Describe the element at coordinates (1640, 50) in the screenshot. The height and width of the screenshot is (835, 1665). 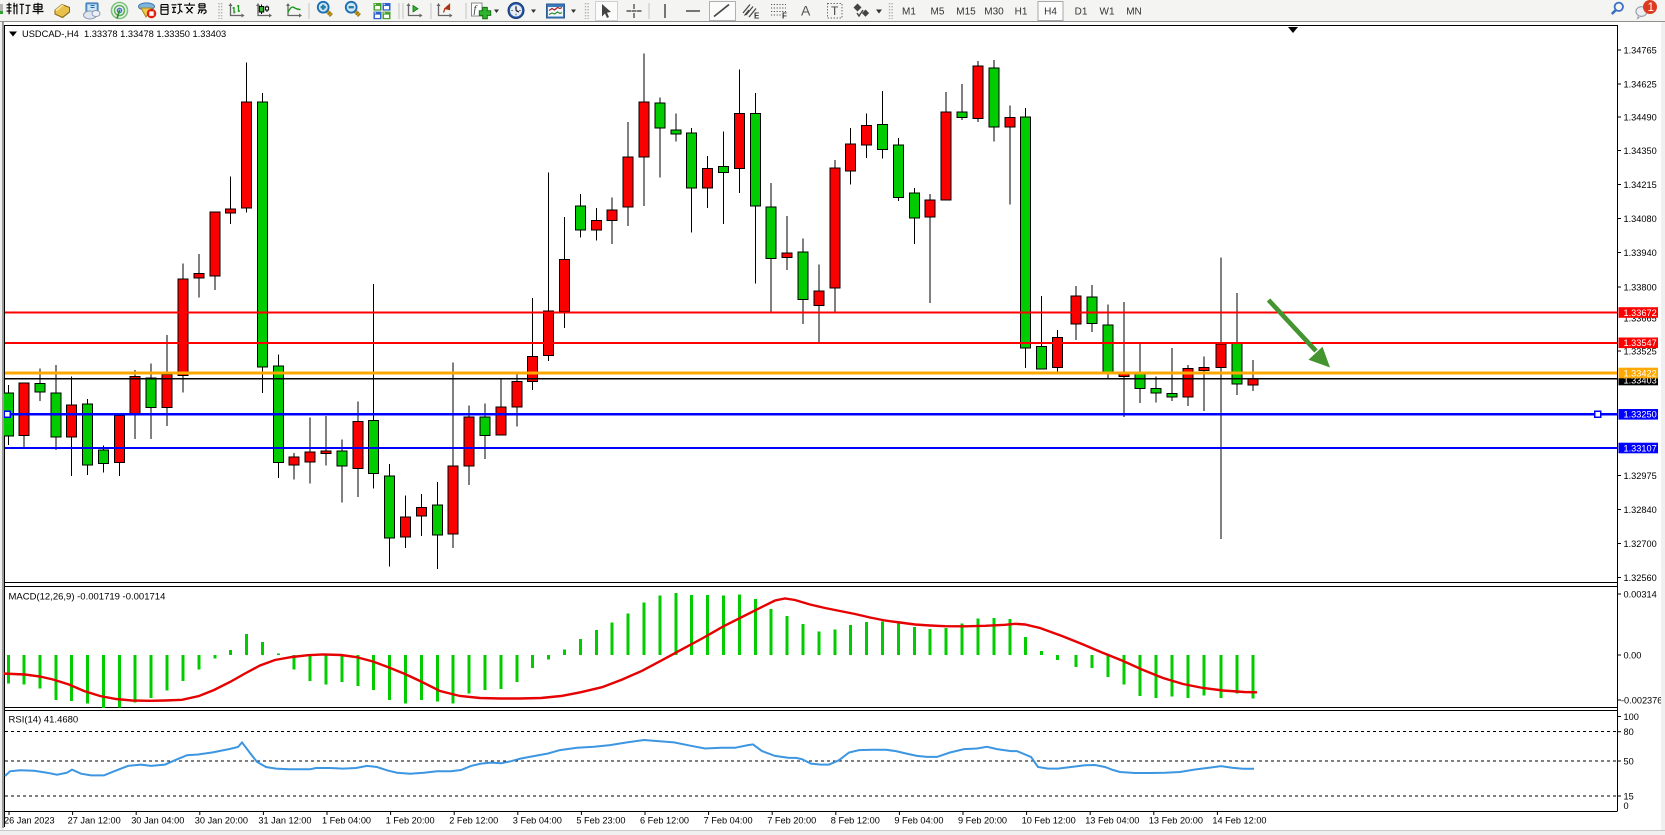
I see `svg-text: 1.34765` at that location.